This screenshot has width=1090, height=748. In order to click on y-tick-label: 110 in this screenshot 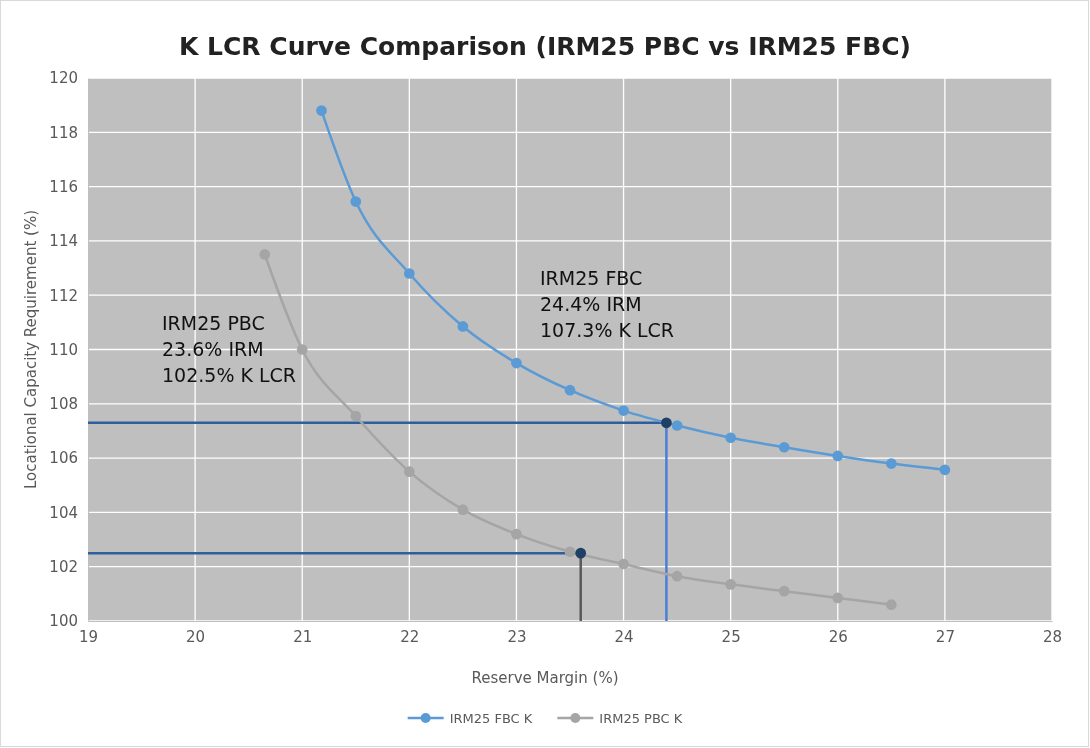, I will do `click(63, 349)`.